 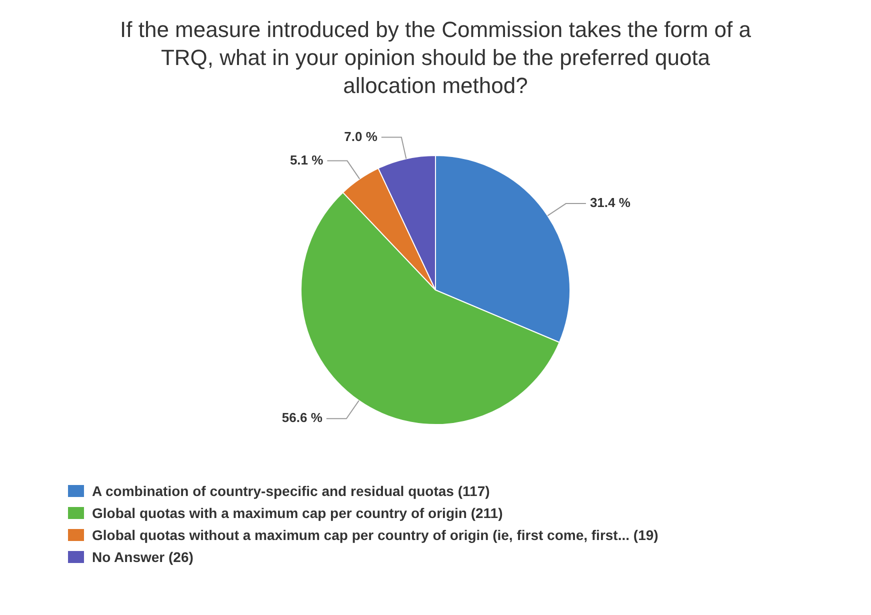 What do you see at coordinates (297, 513) in the screenshot?
I see `legend-label: Global quotas with a maximum cap per country of origin (211)` at bounding box center [297, 513].